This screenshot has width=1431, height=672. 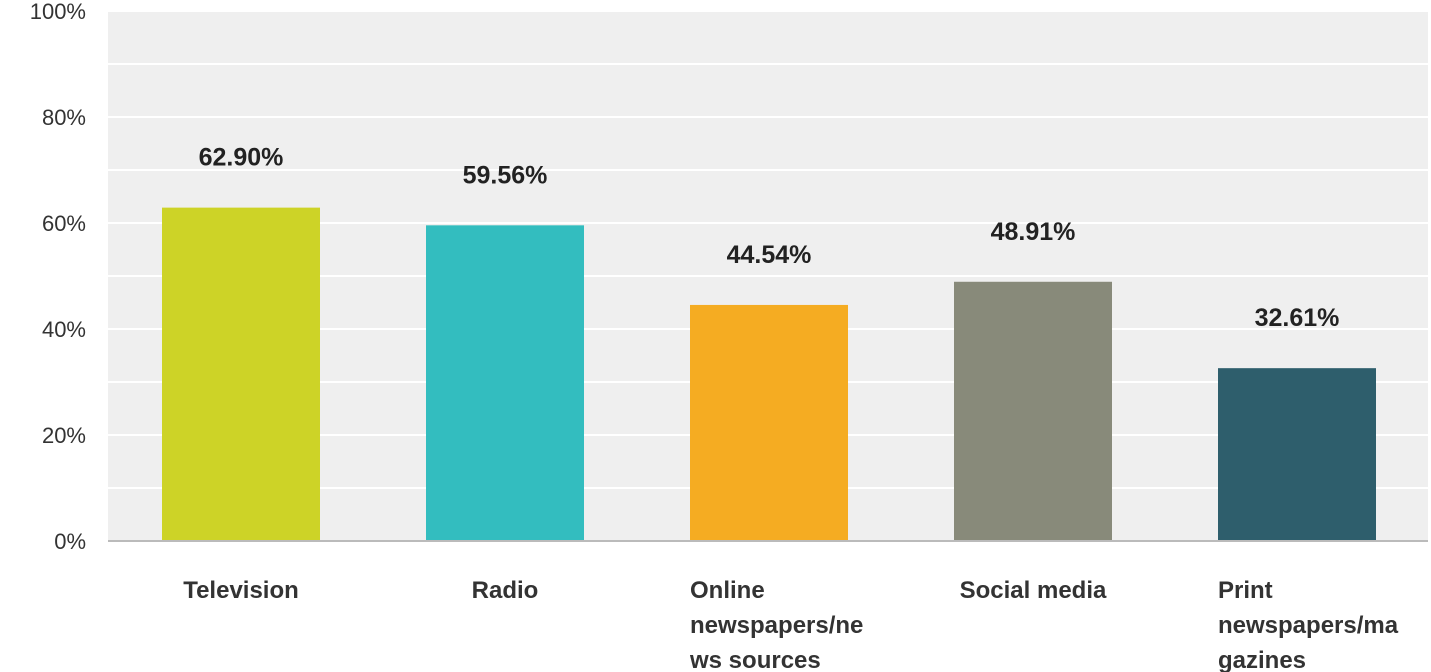 I want to click on data-label: 32.61%, so click(x=1297, y=318).